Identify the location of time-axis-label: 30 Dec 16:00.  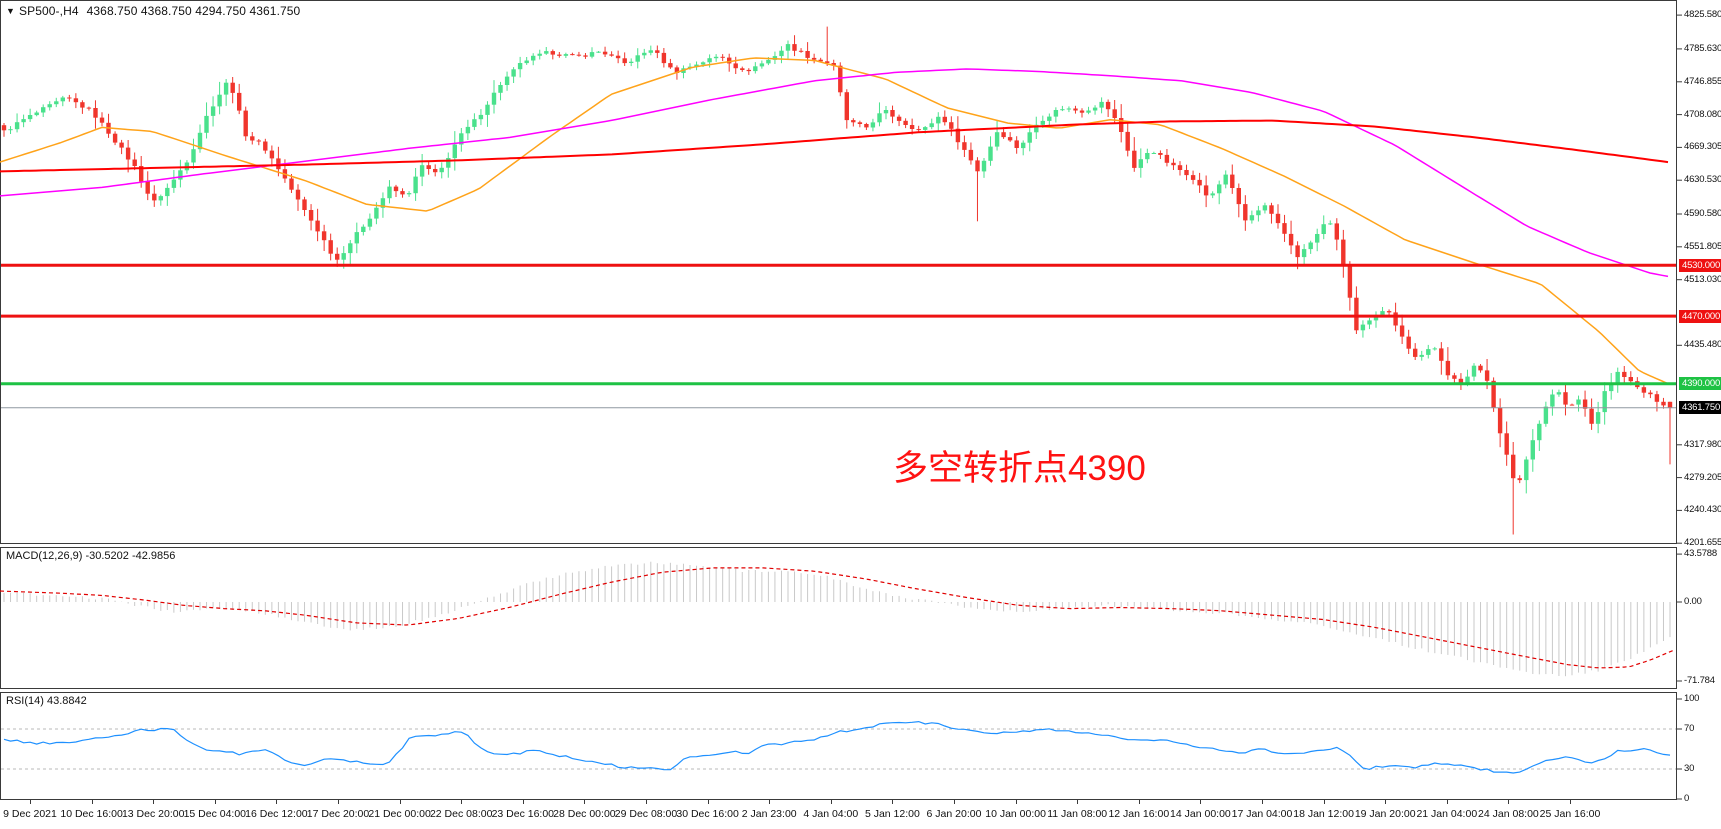
(707, 814).